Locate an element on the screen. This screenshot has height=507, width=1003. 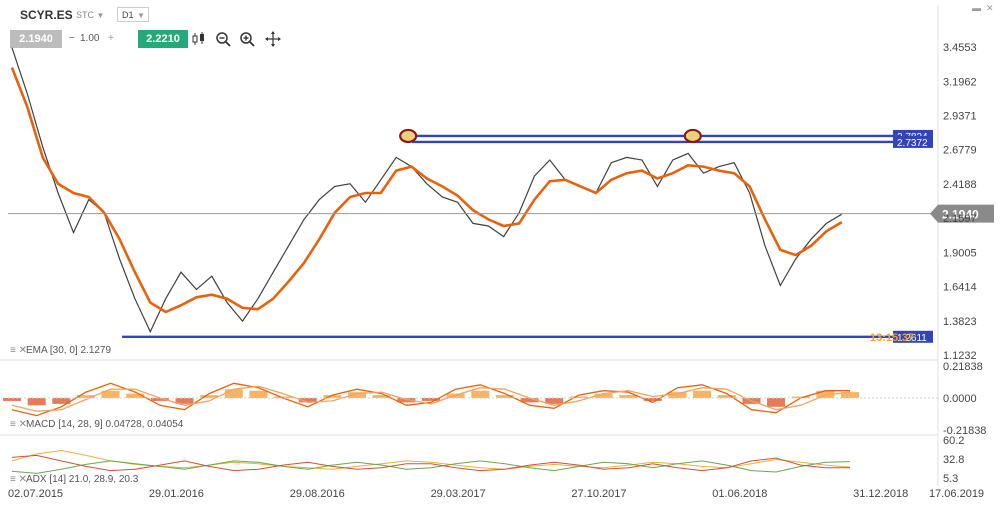
market-dropdown: STC ▼ is located at coordinates (90, 15).